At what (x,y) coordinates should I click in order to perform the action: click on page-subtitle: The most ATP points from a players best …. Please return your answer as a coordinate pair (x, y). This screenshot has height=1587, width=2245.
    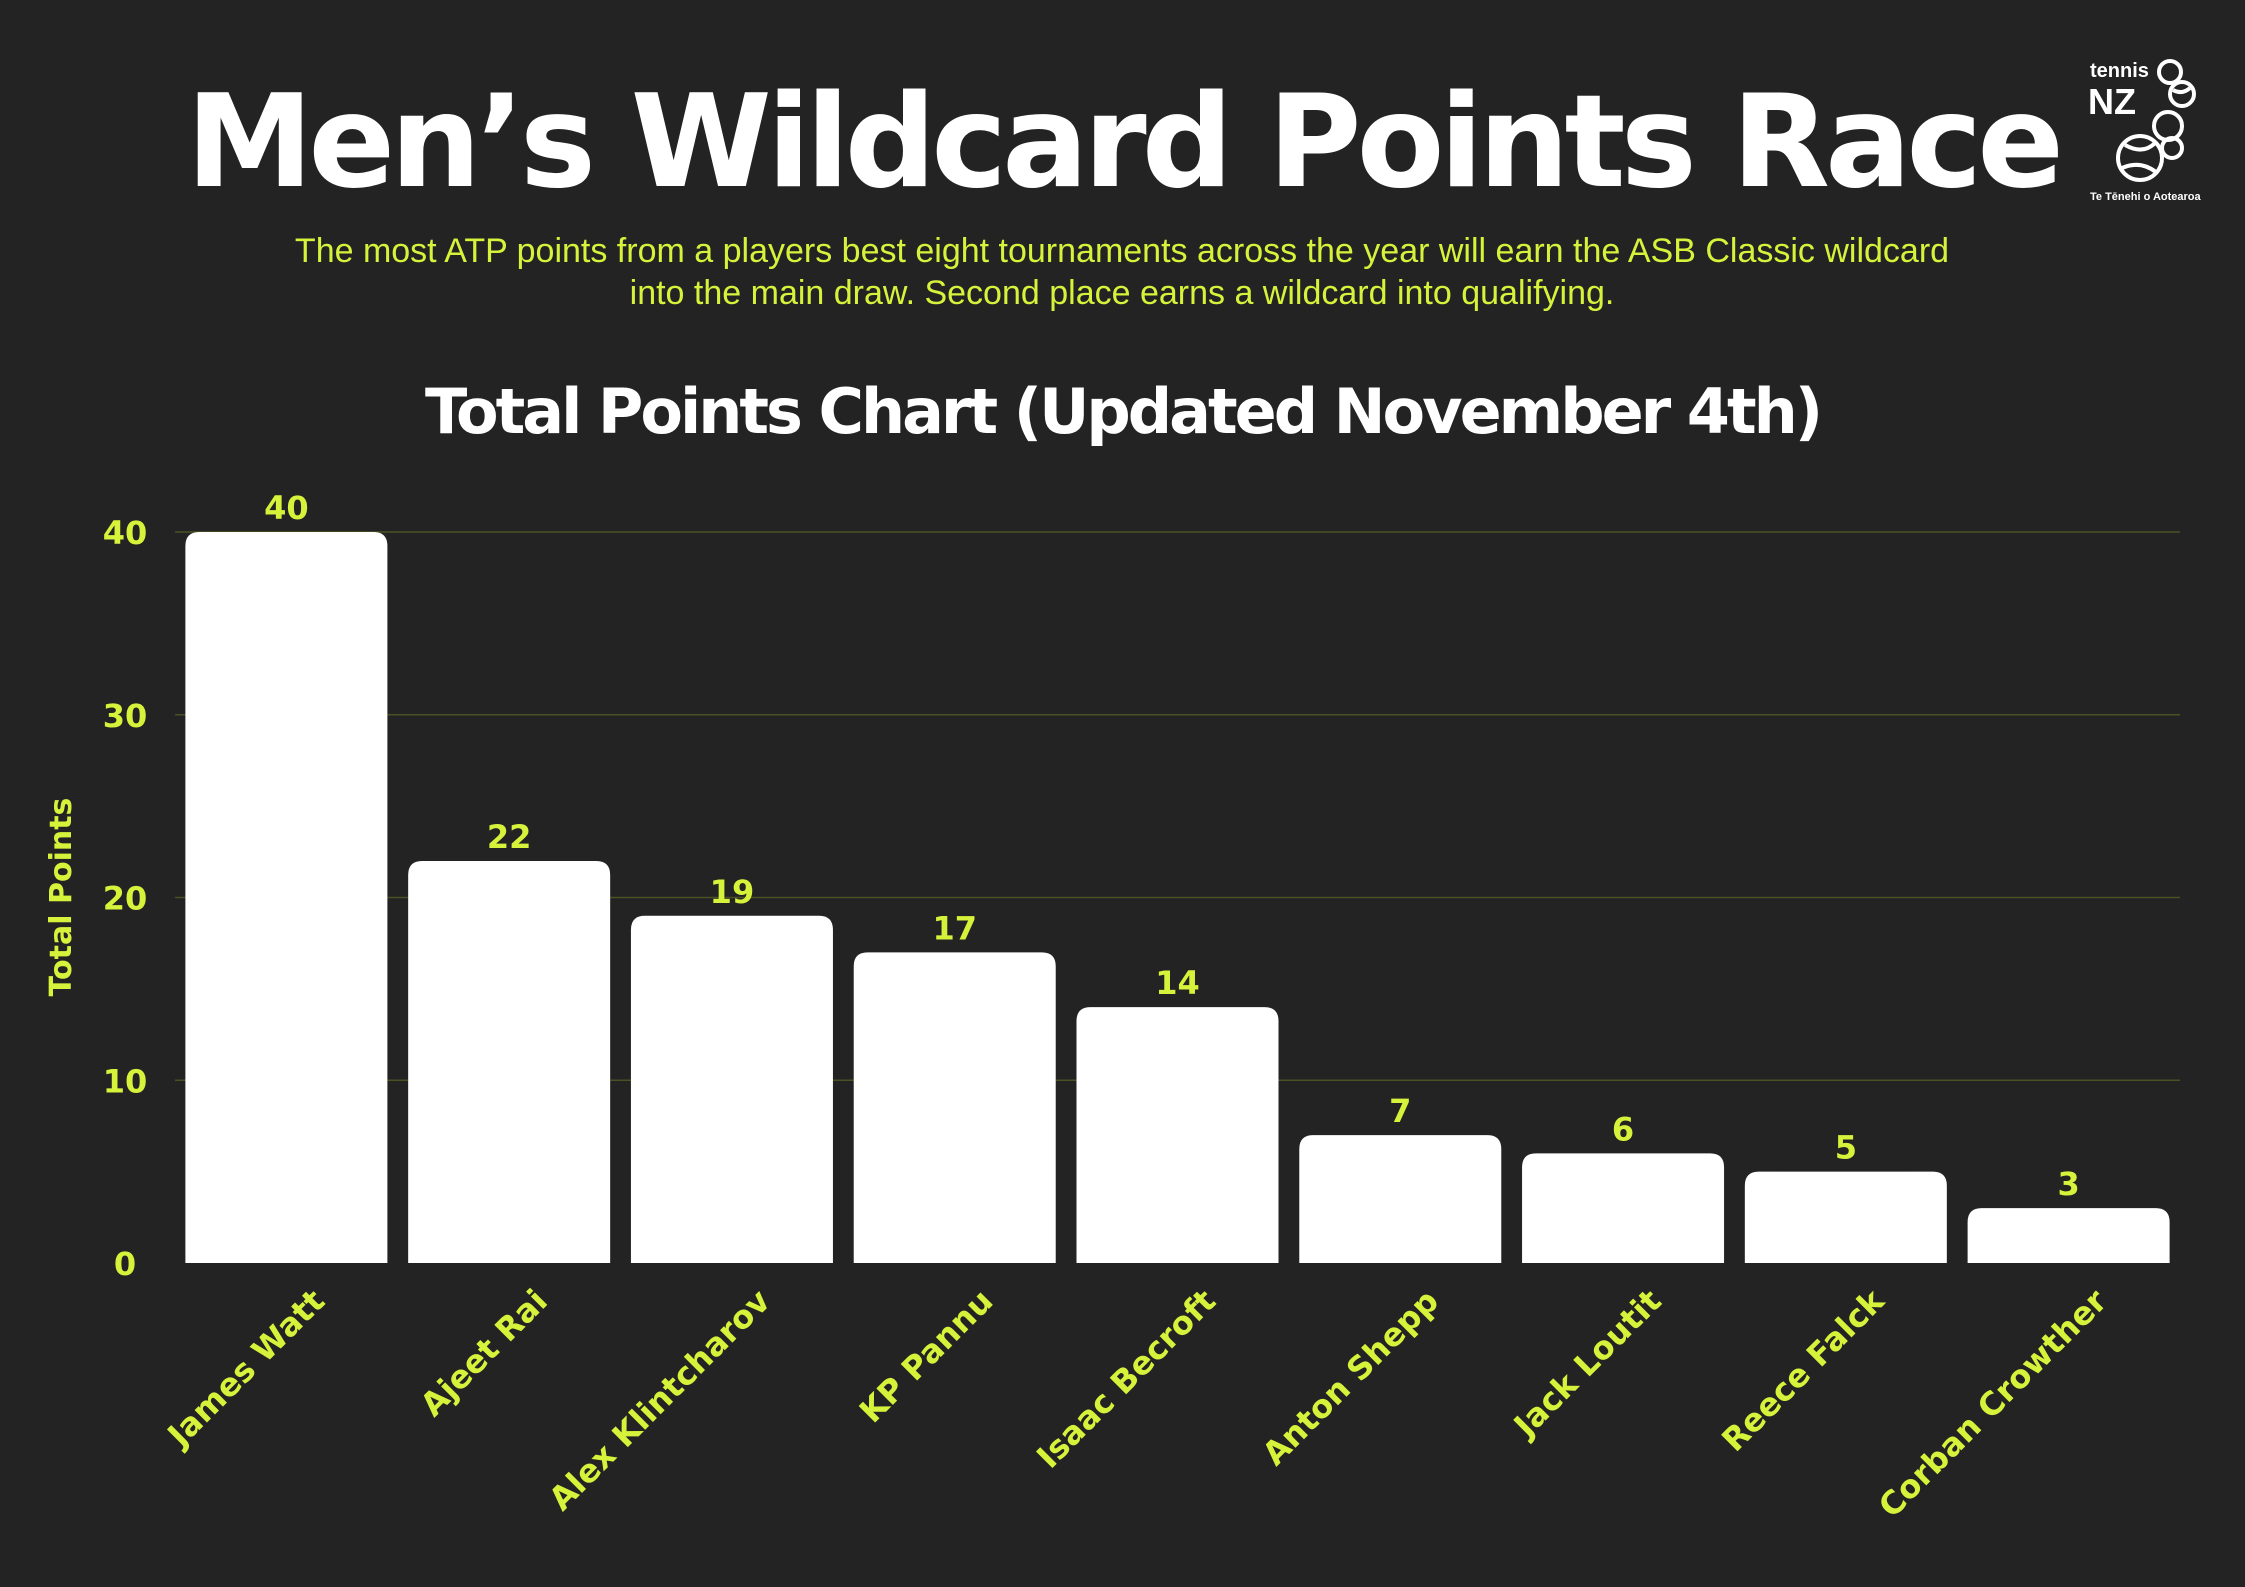
    Looking at the image, I should click on (1122, 272).